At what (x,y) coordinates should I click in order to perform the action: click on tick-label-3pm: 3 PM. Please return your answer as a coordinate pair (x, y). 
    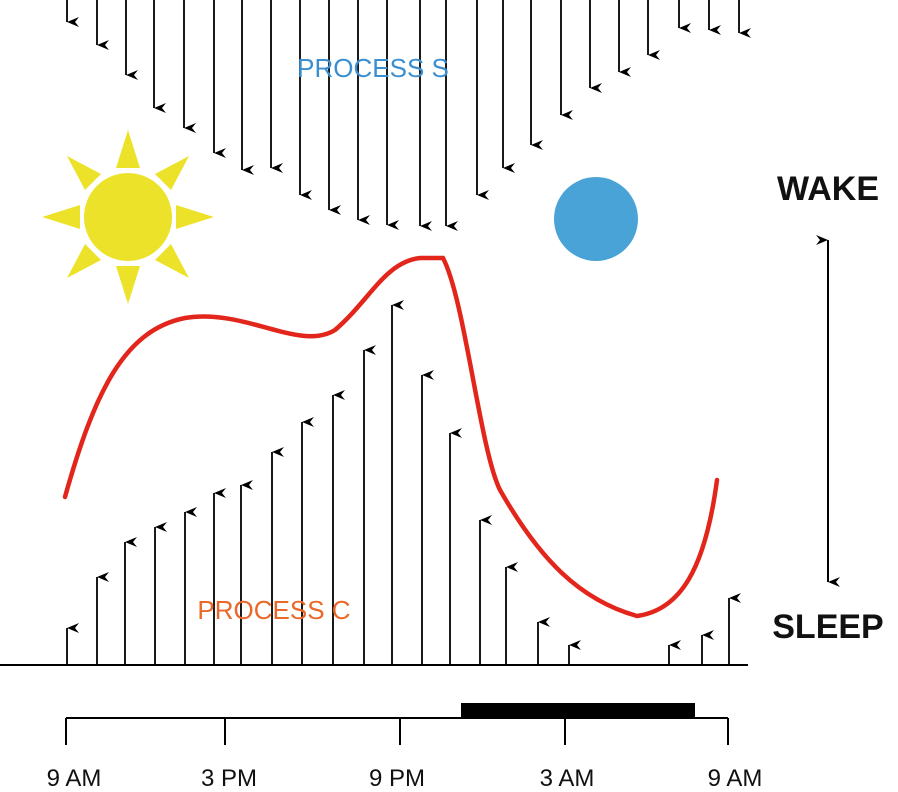
    Looking at the image, I should click on (229, 778).